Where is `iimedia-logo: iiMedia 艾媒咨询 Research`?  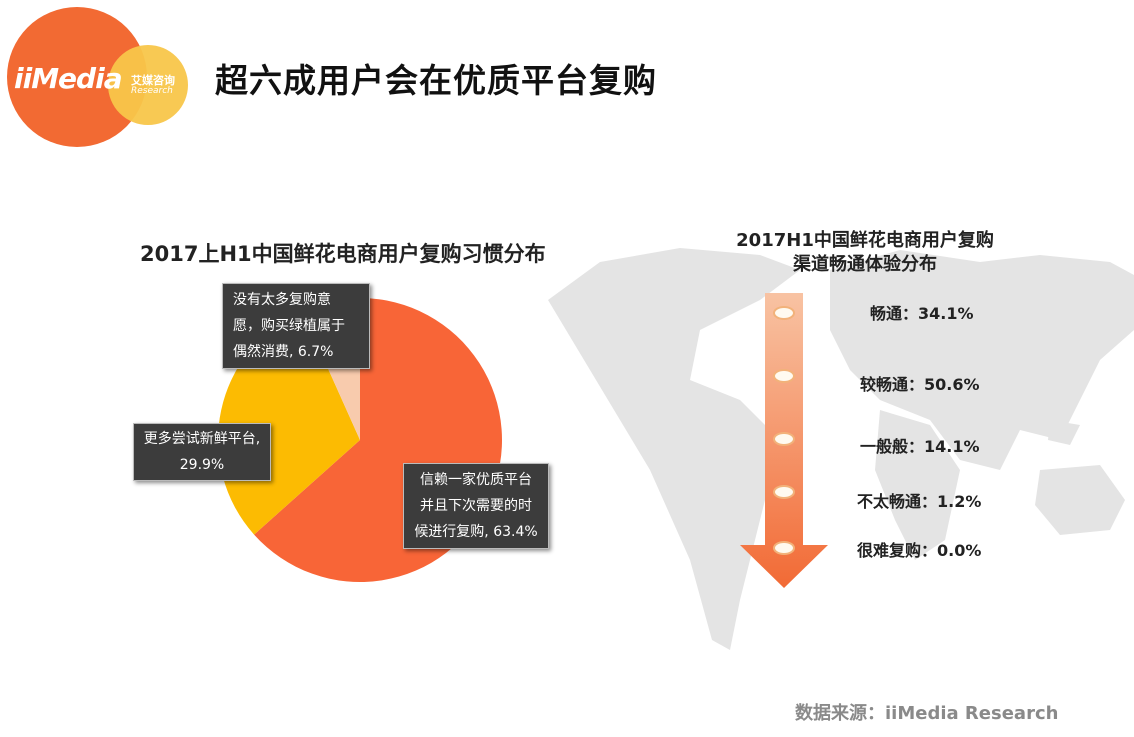
iimedia-logo: iiMedia 艾媒咨询 Research is located at coordinates (100, 80).